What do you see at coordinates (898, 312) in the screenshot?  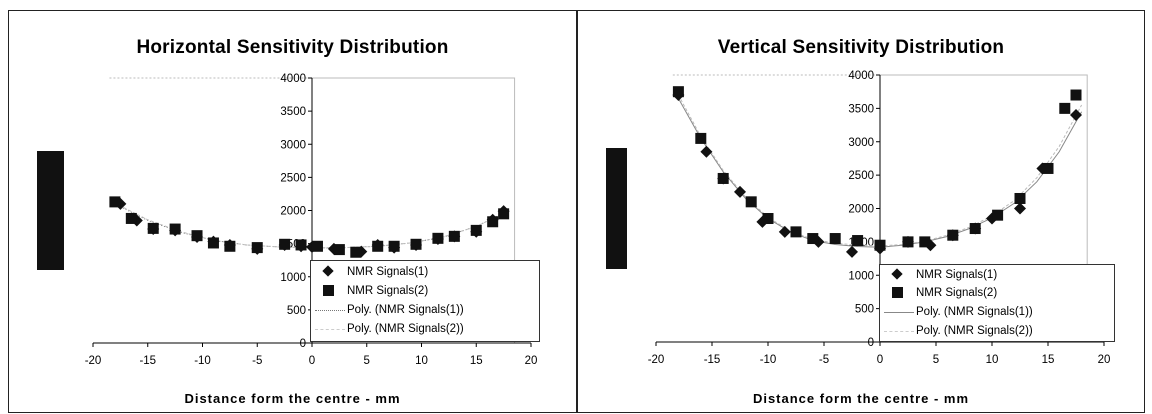 I see `solid-line-icon` at bounding box center [898, 312].